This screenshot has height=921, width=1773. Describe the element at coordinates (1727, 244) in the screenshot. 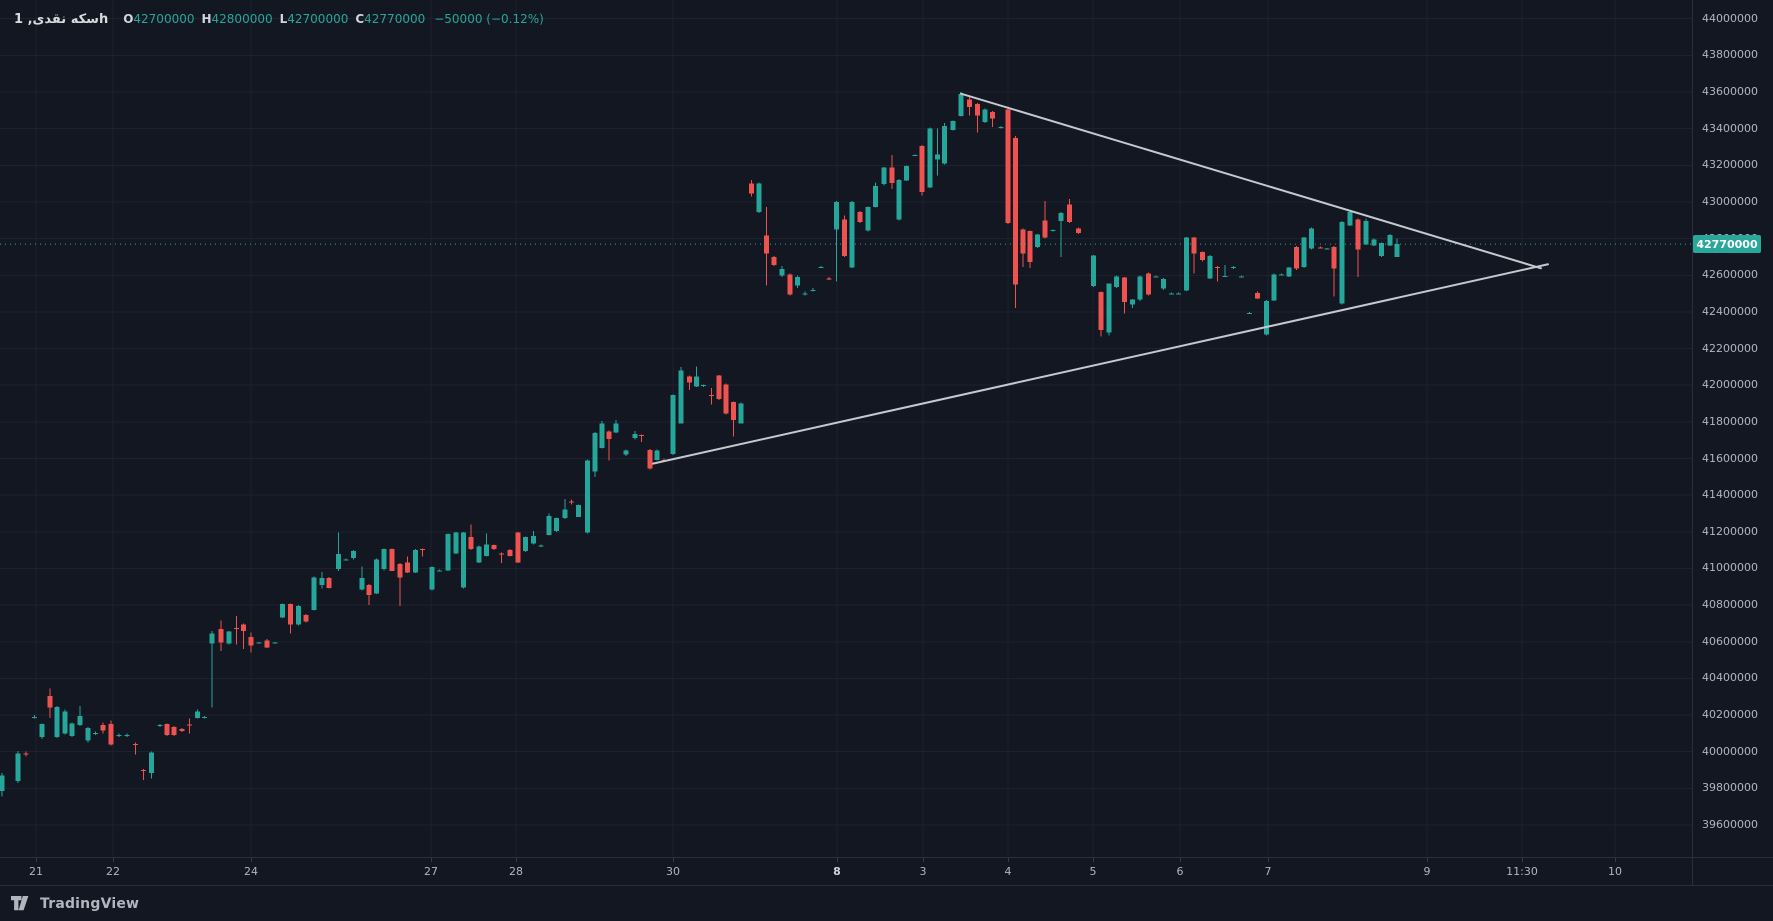

I see `last-price-tag: 42770000` at that location.